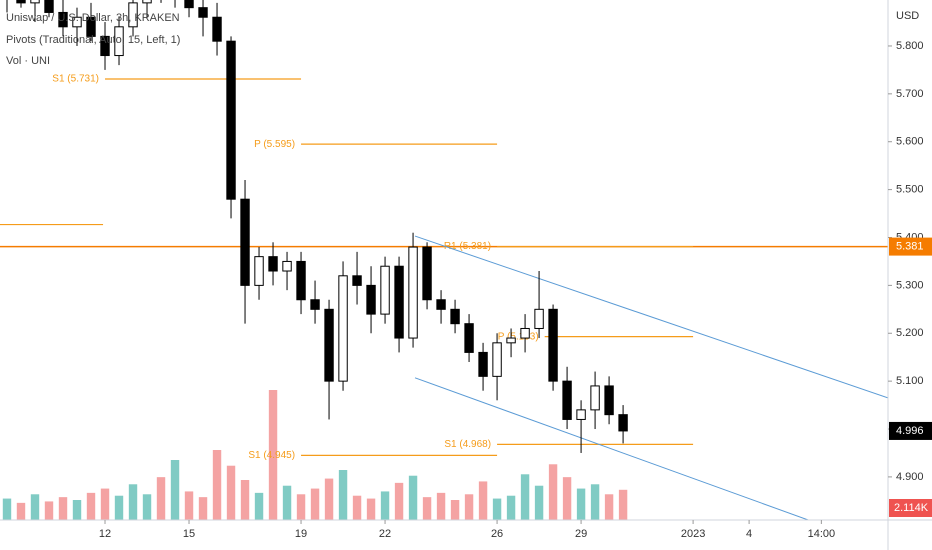  I want to click on volume-label-box, so click(910, 508).